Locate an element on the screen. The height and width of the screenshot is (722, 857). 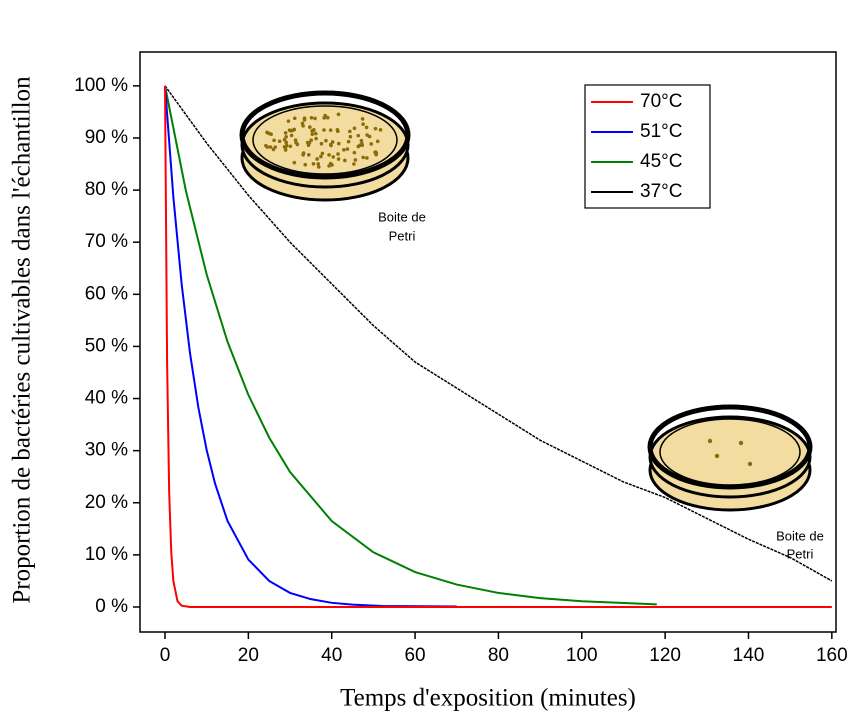
legend-label: 51°C is located at coordinates (661, 131).